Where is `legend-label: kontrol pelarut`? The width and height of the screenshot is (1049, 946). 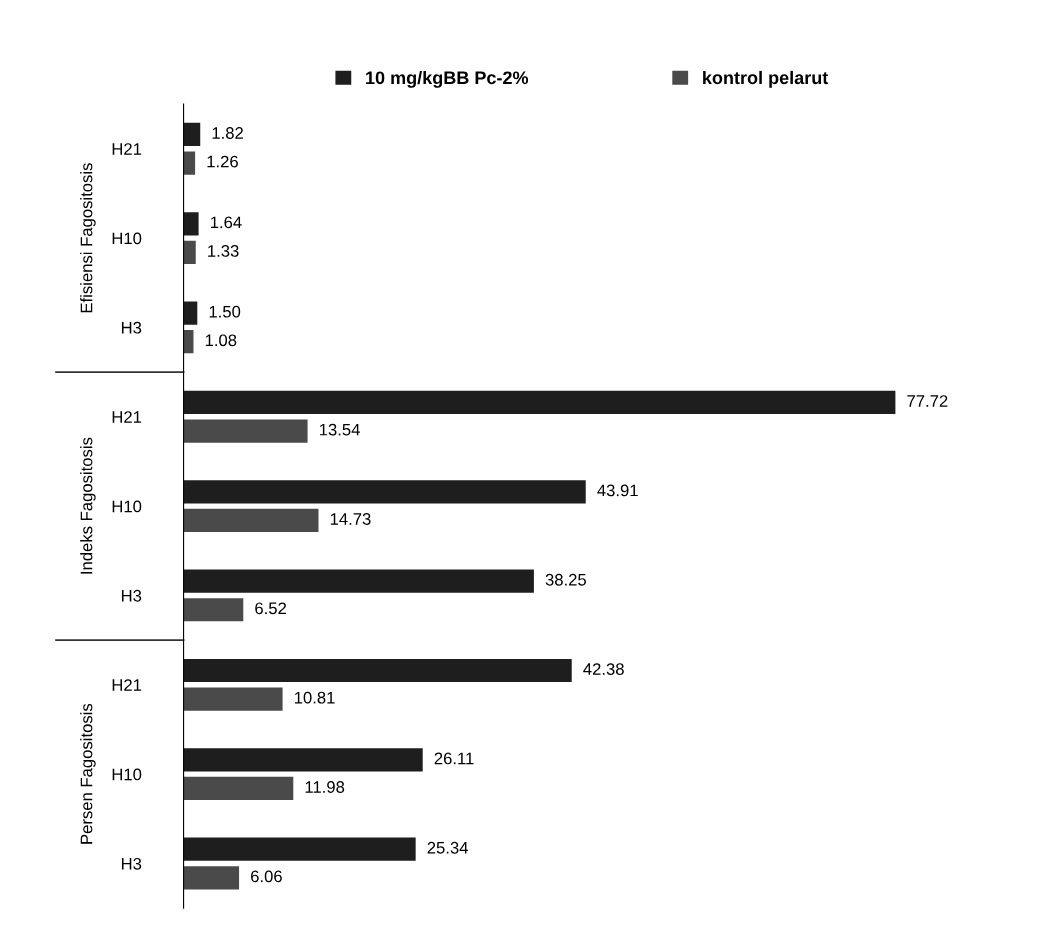
legend-label: kontrol pelarut is located at coordinates (766, 79).